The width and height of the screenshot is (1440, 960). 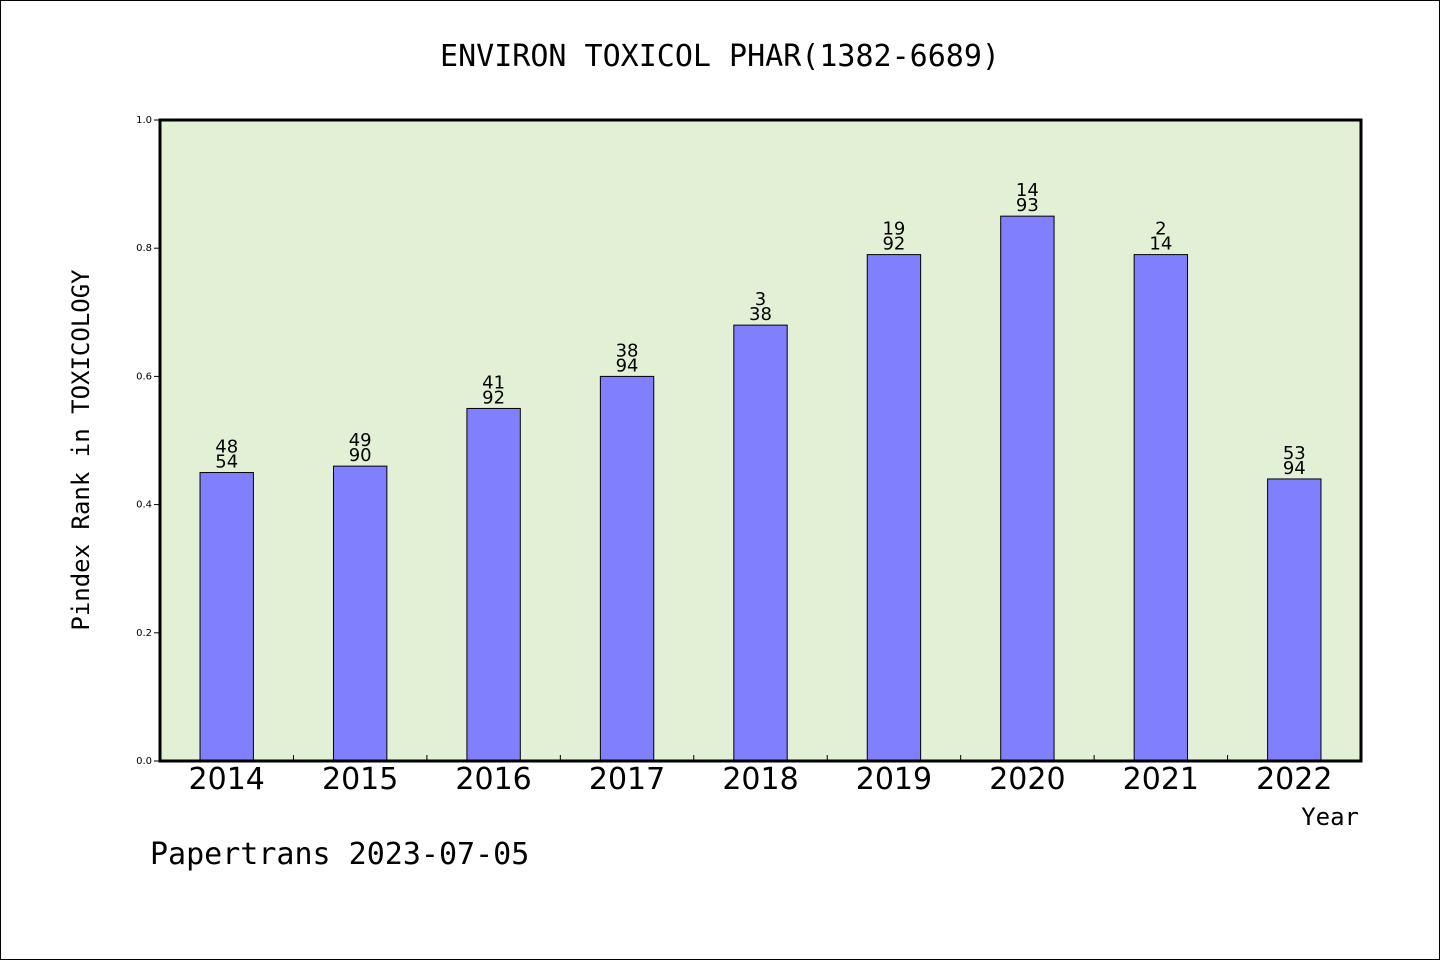 What do you see at coordinates (760, 299) in the screenshot?
I see `rank-label: 3` at bounding box center [760, 299].